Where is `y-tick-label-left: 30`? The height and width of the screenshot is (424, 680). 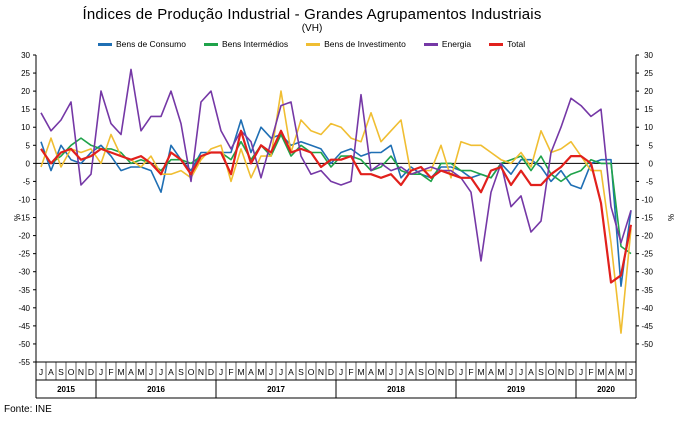 y-tick-label-left: 30 is located at coordinates (25, 55).